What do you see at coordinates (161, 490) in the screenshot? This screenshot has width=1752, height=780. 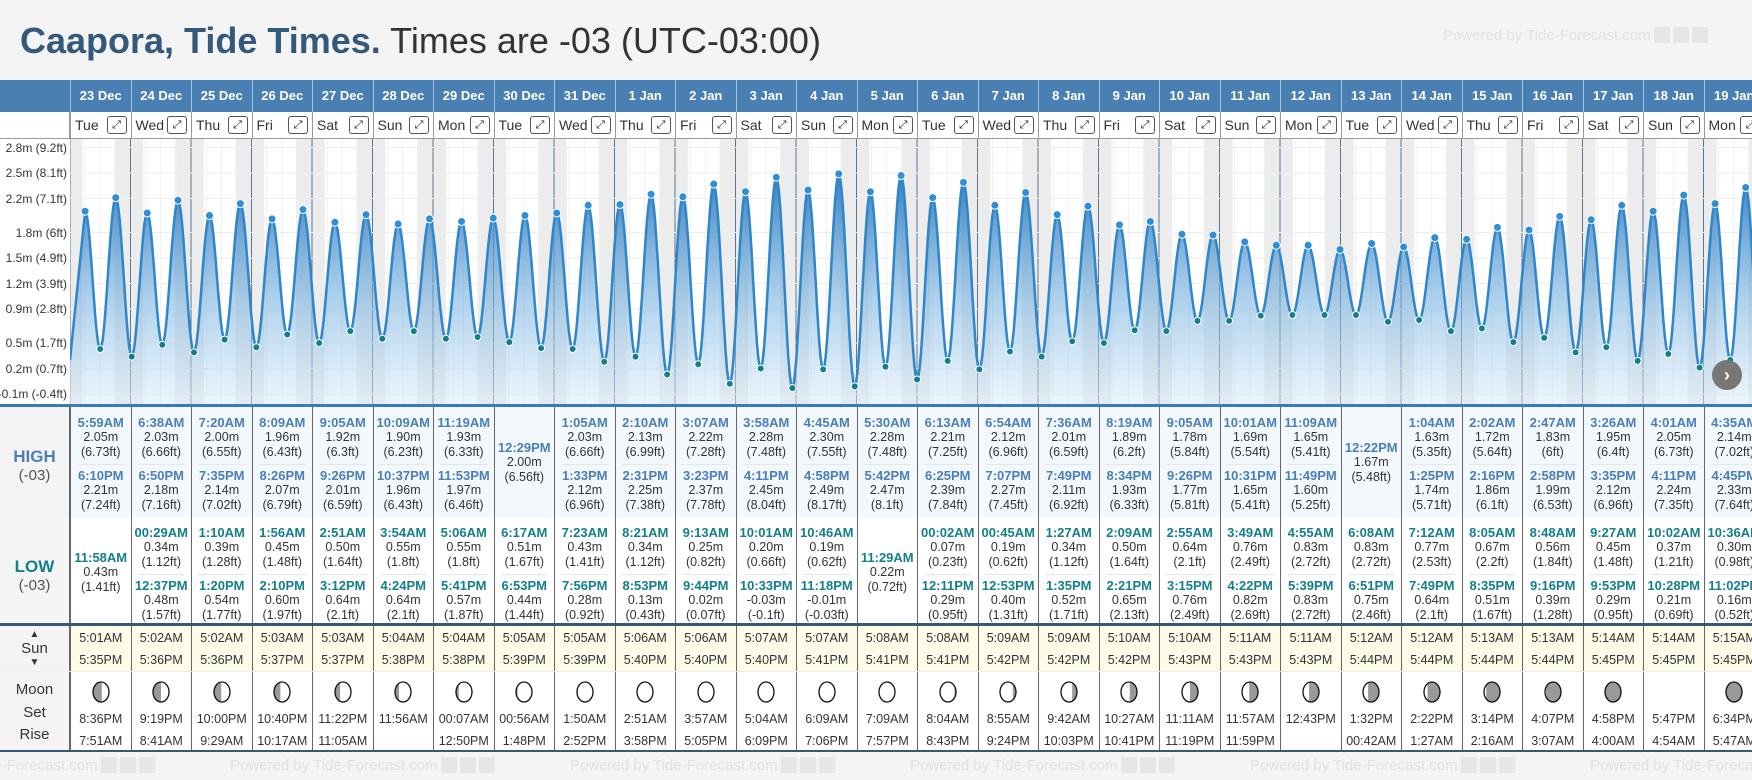 I see `high-height-m: 2.18m` at bounding box center [161, 490].